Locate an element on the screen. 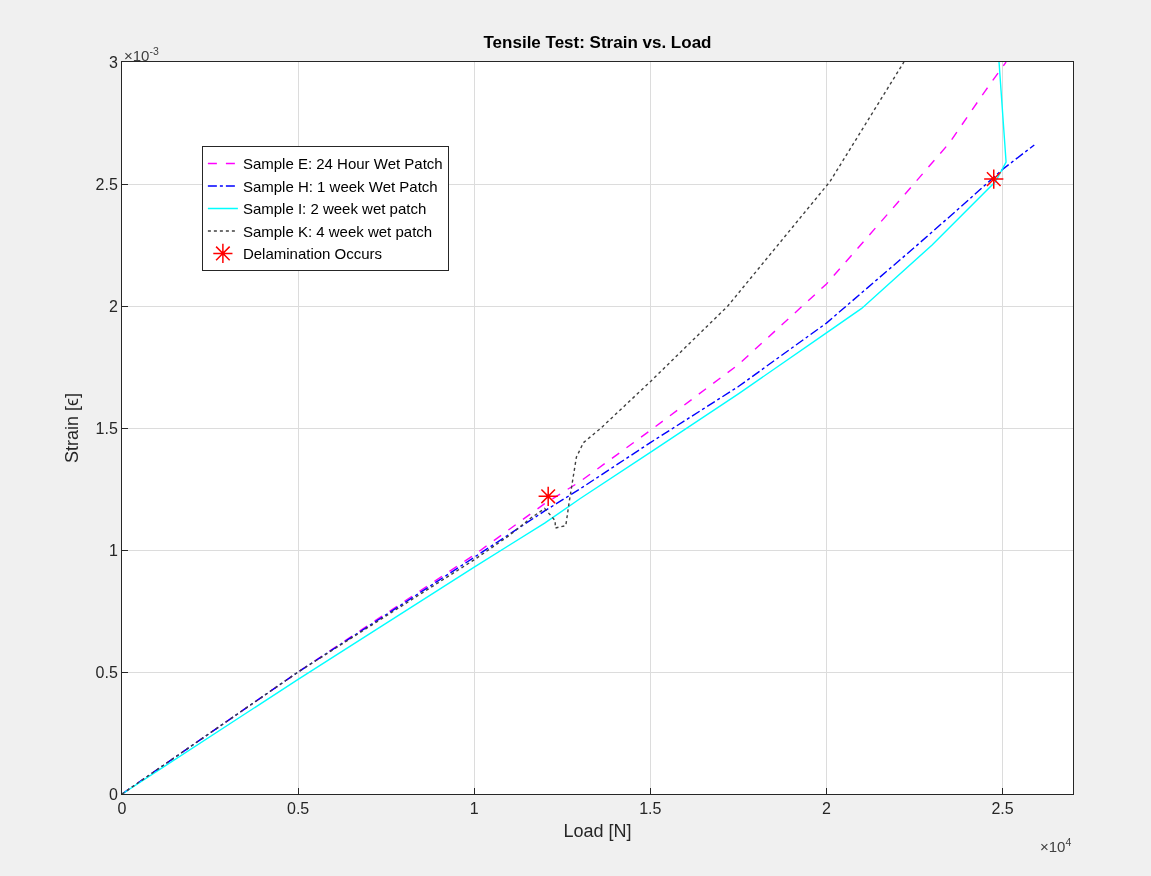 This screenshot has height=876, width=1151. legend-label: Sample E: 24 Hour Wet Patch is located at coordinates (342, 164).